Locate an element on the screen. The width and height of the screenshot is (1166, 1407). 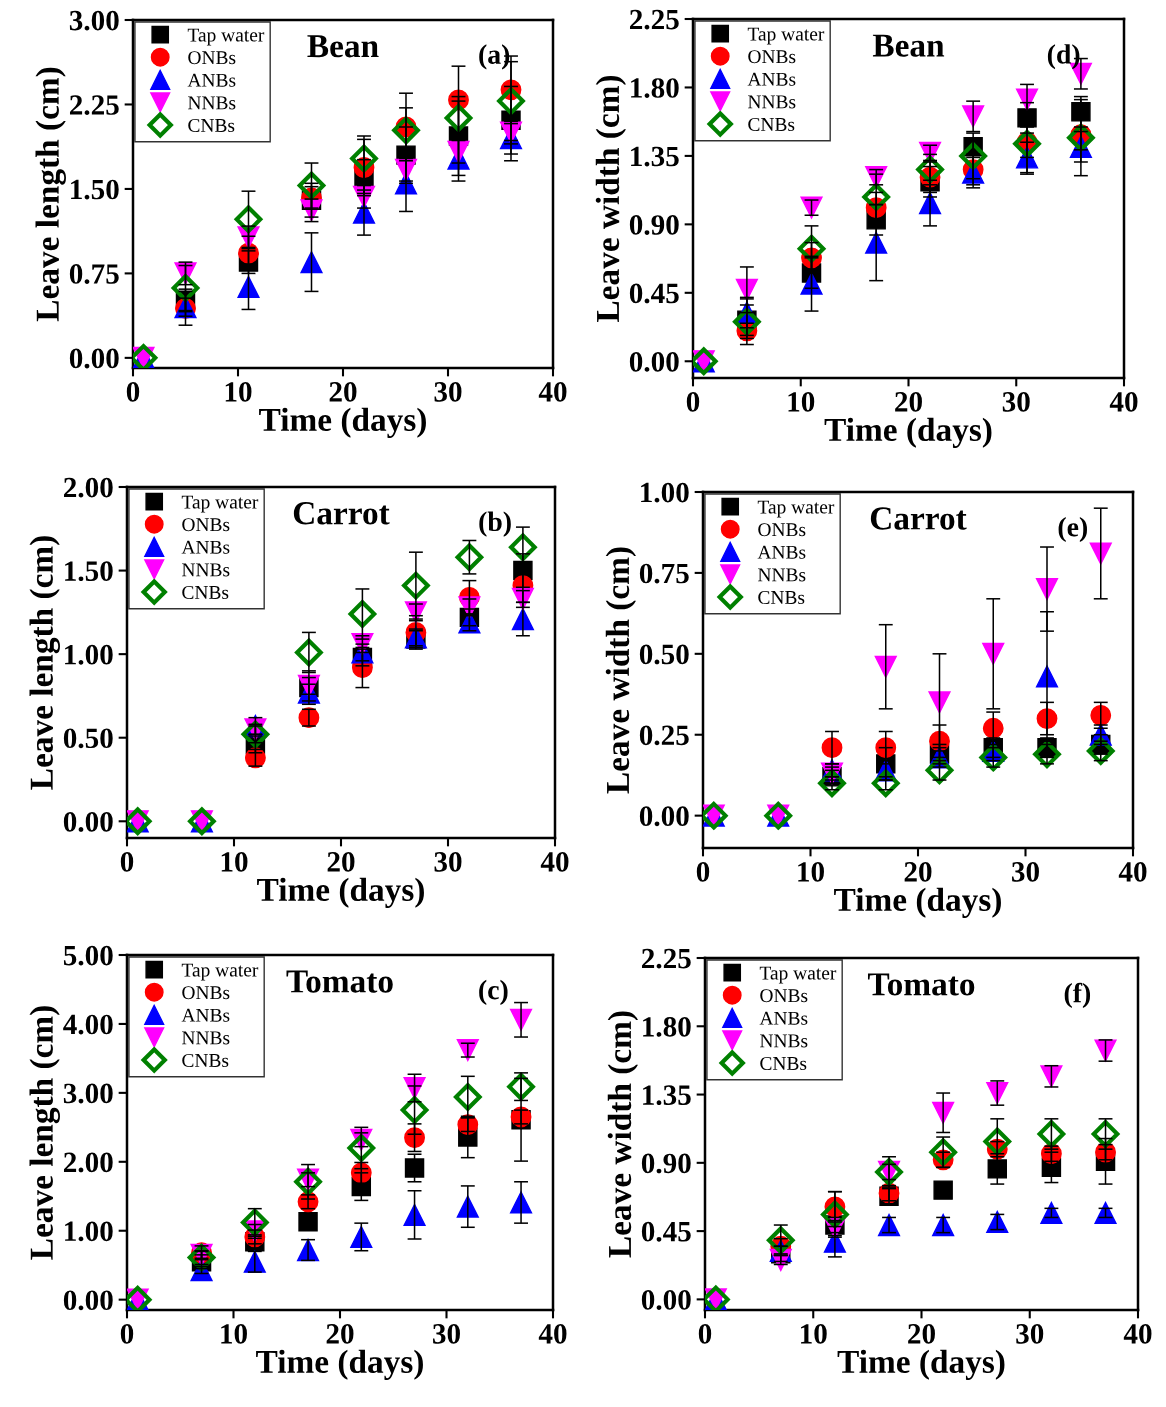
annotation: (d) is located at coordinates (1063, 57).